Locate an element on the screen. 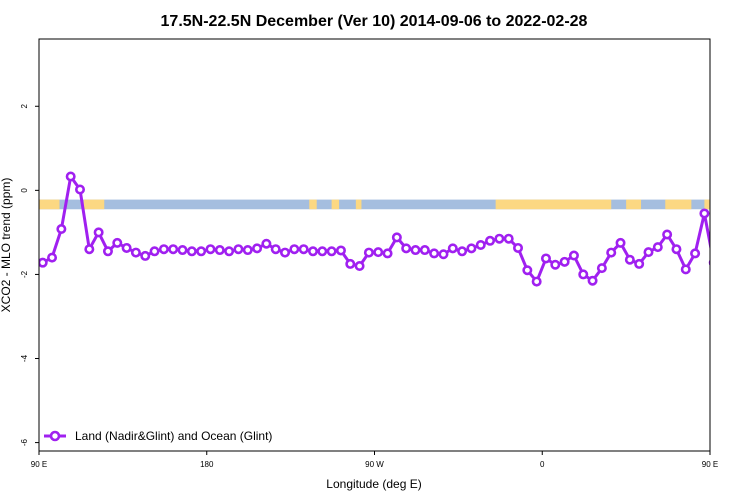  x-axis-label: Longitude (deg E) is located at coordinates (373, 484).